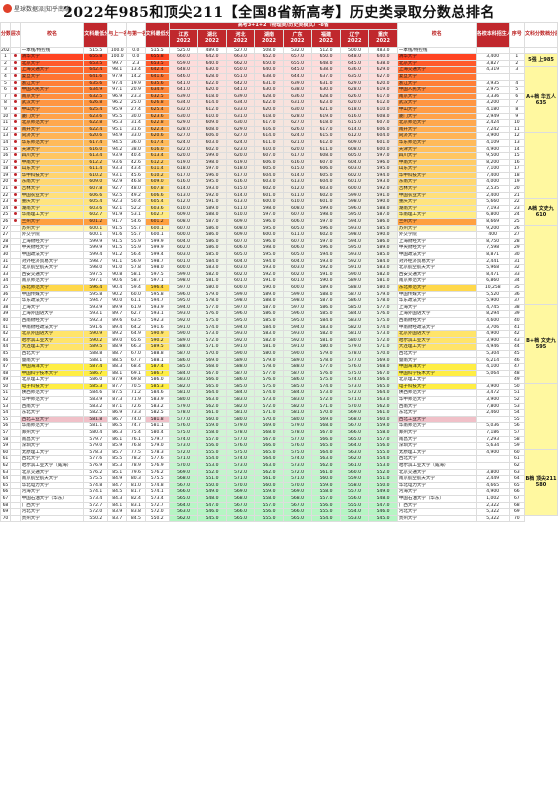 This screenshot has height=800, width=558. Describe the element at coordinates (297, 235) in the screenshot. I see `province-score: 611.0` at that location.